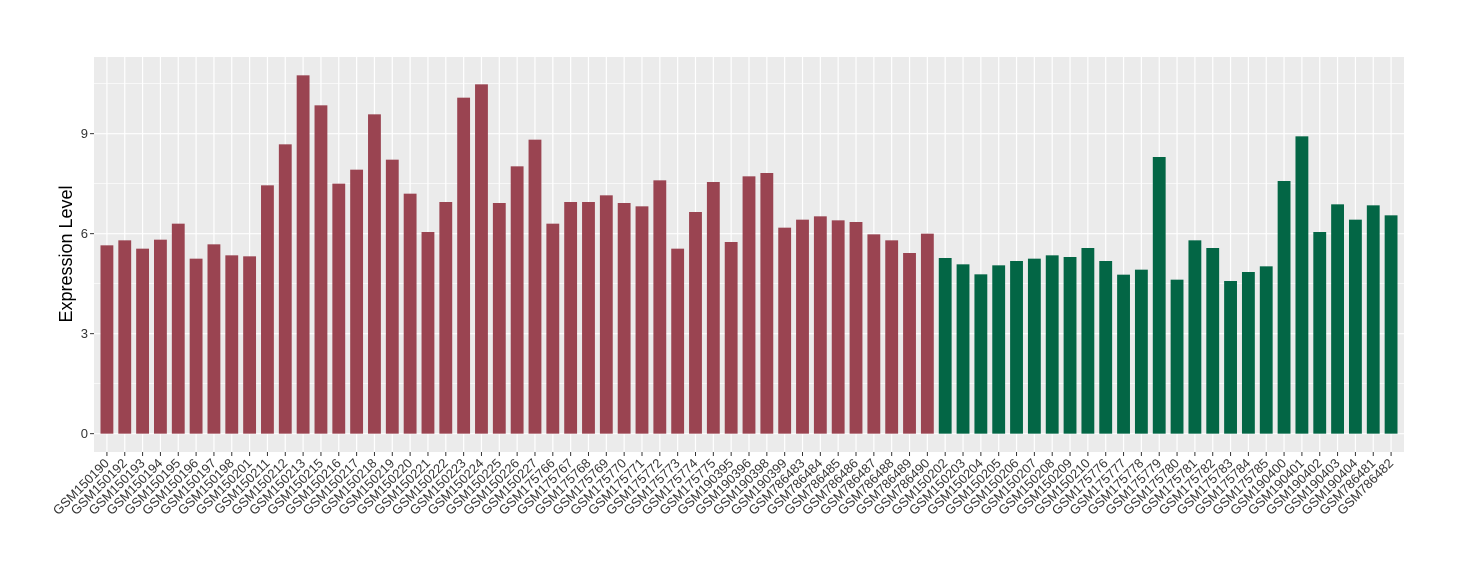 The height and width of the screenshot is (580, 1460). I want to click on bar-GSM175783, so click(1230, 357).